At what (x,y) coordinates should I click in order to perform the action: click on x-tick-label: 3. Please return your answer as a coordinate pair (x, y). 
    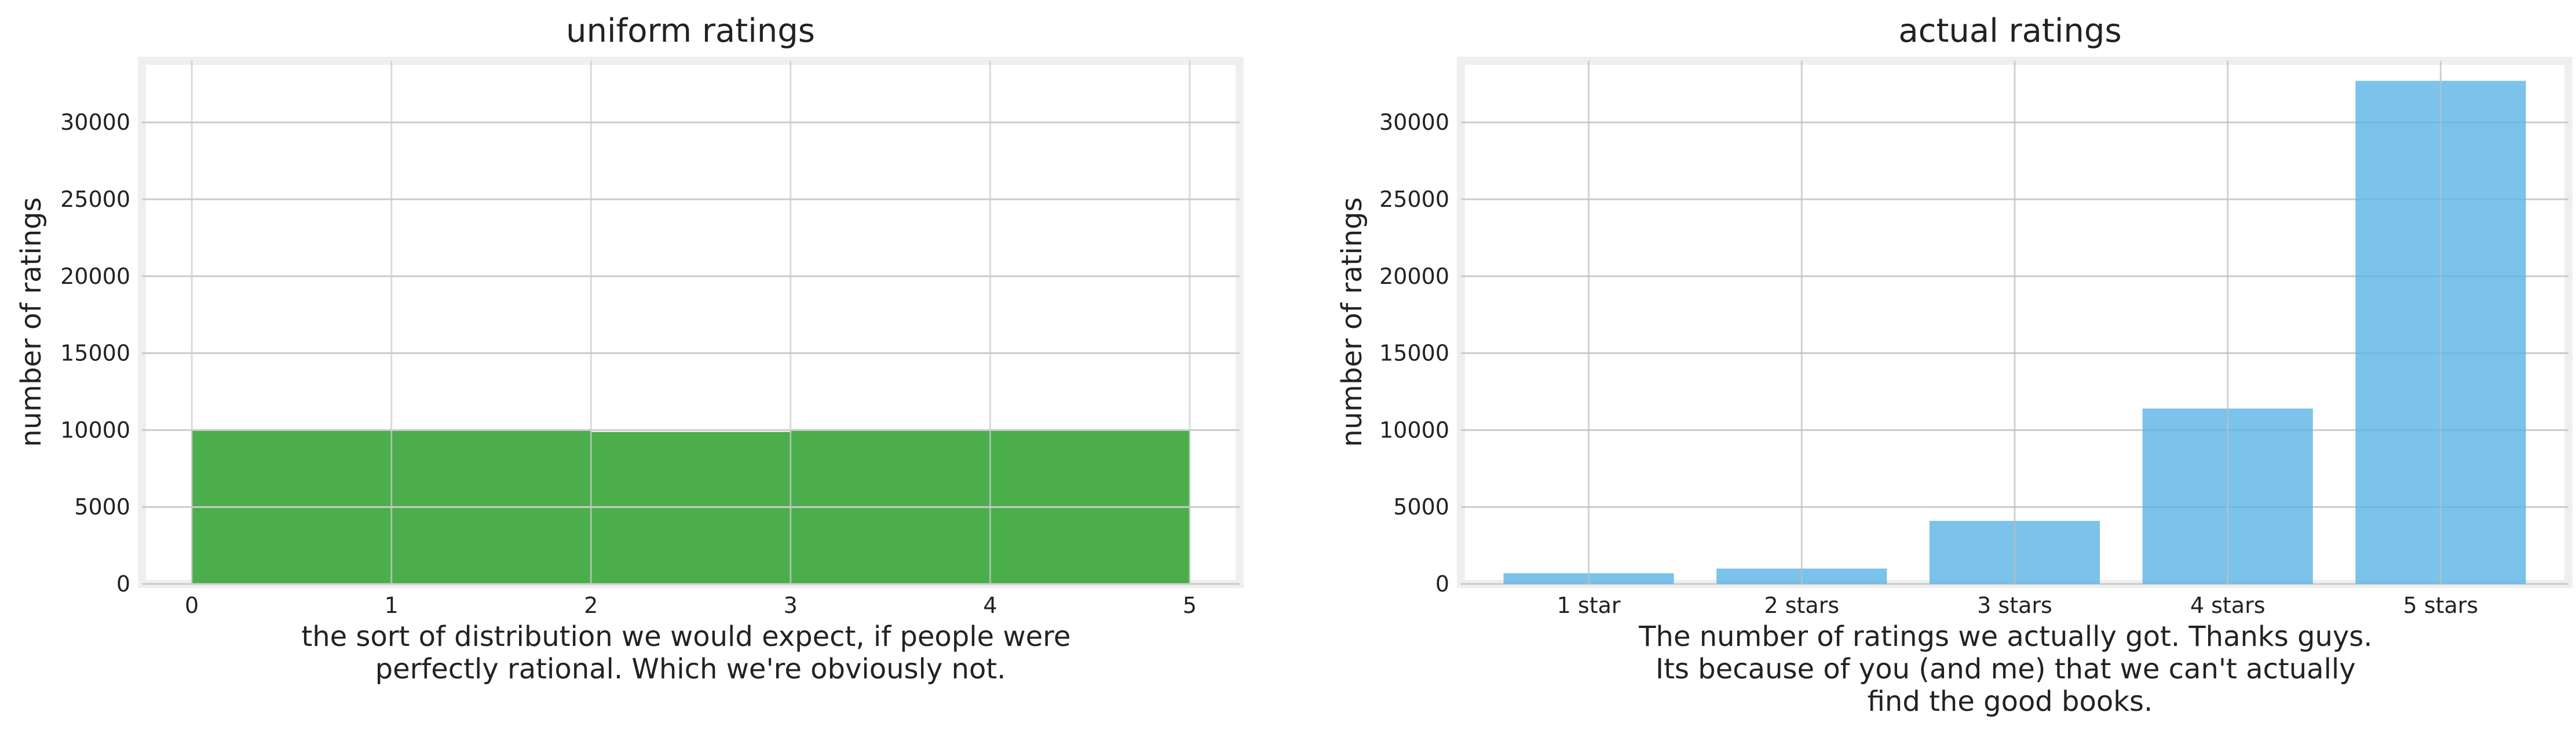
    Looking at the image, I should click on (791, 605).